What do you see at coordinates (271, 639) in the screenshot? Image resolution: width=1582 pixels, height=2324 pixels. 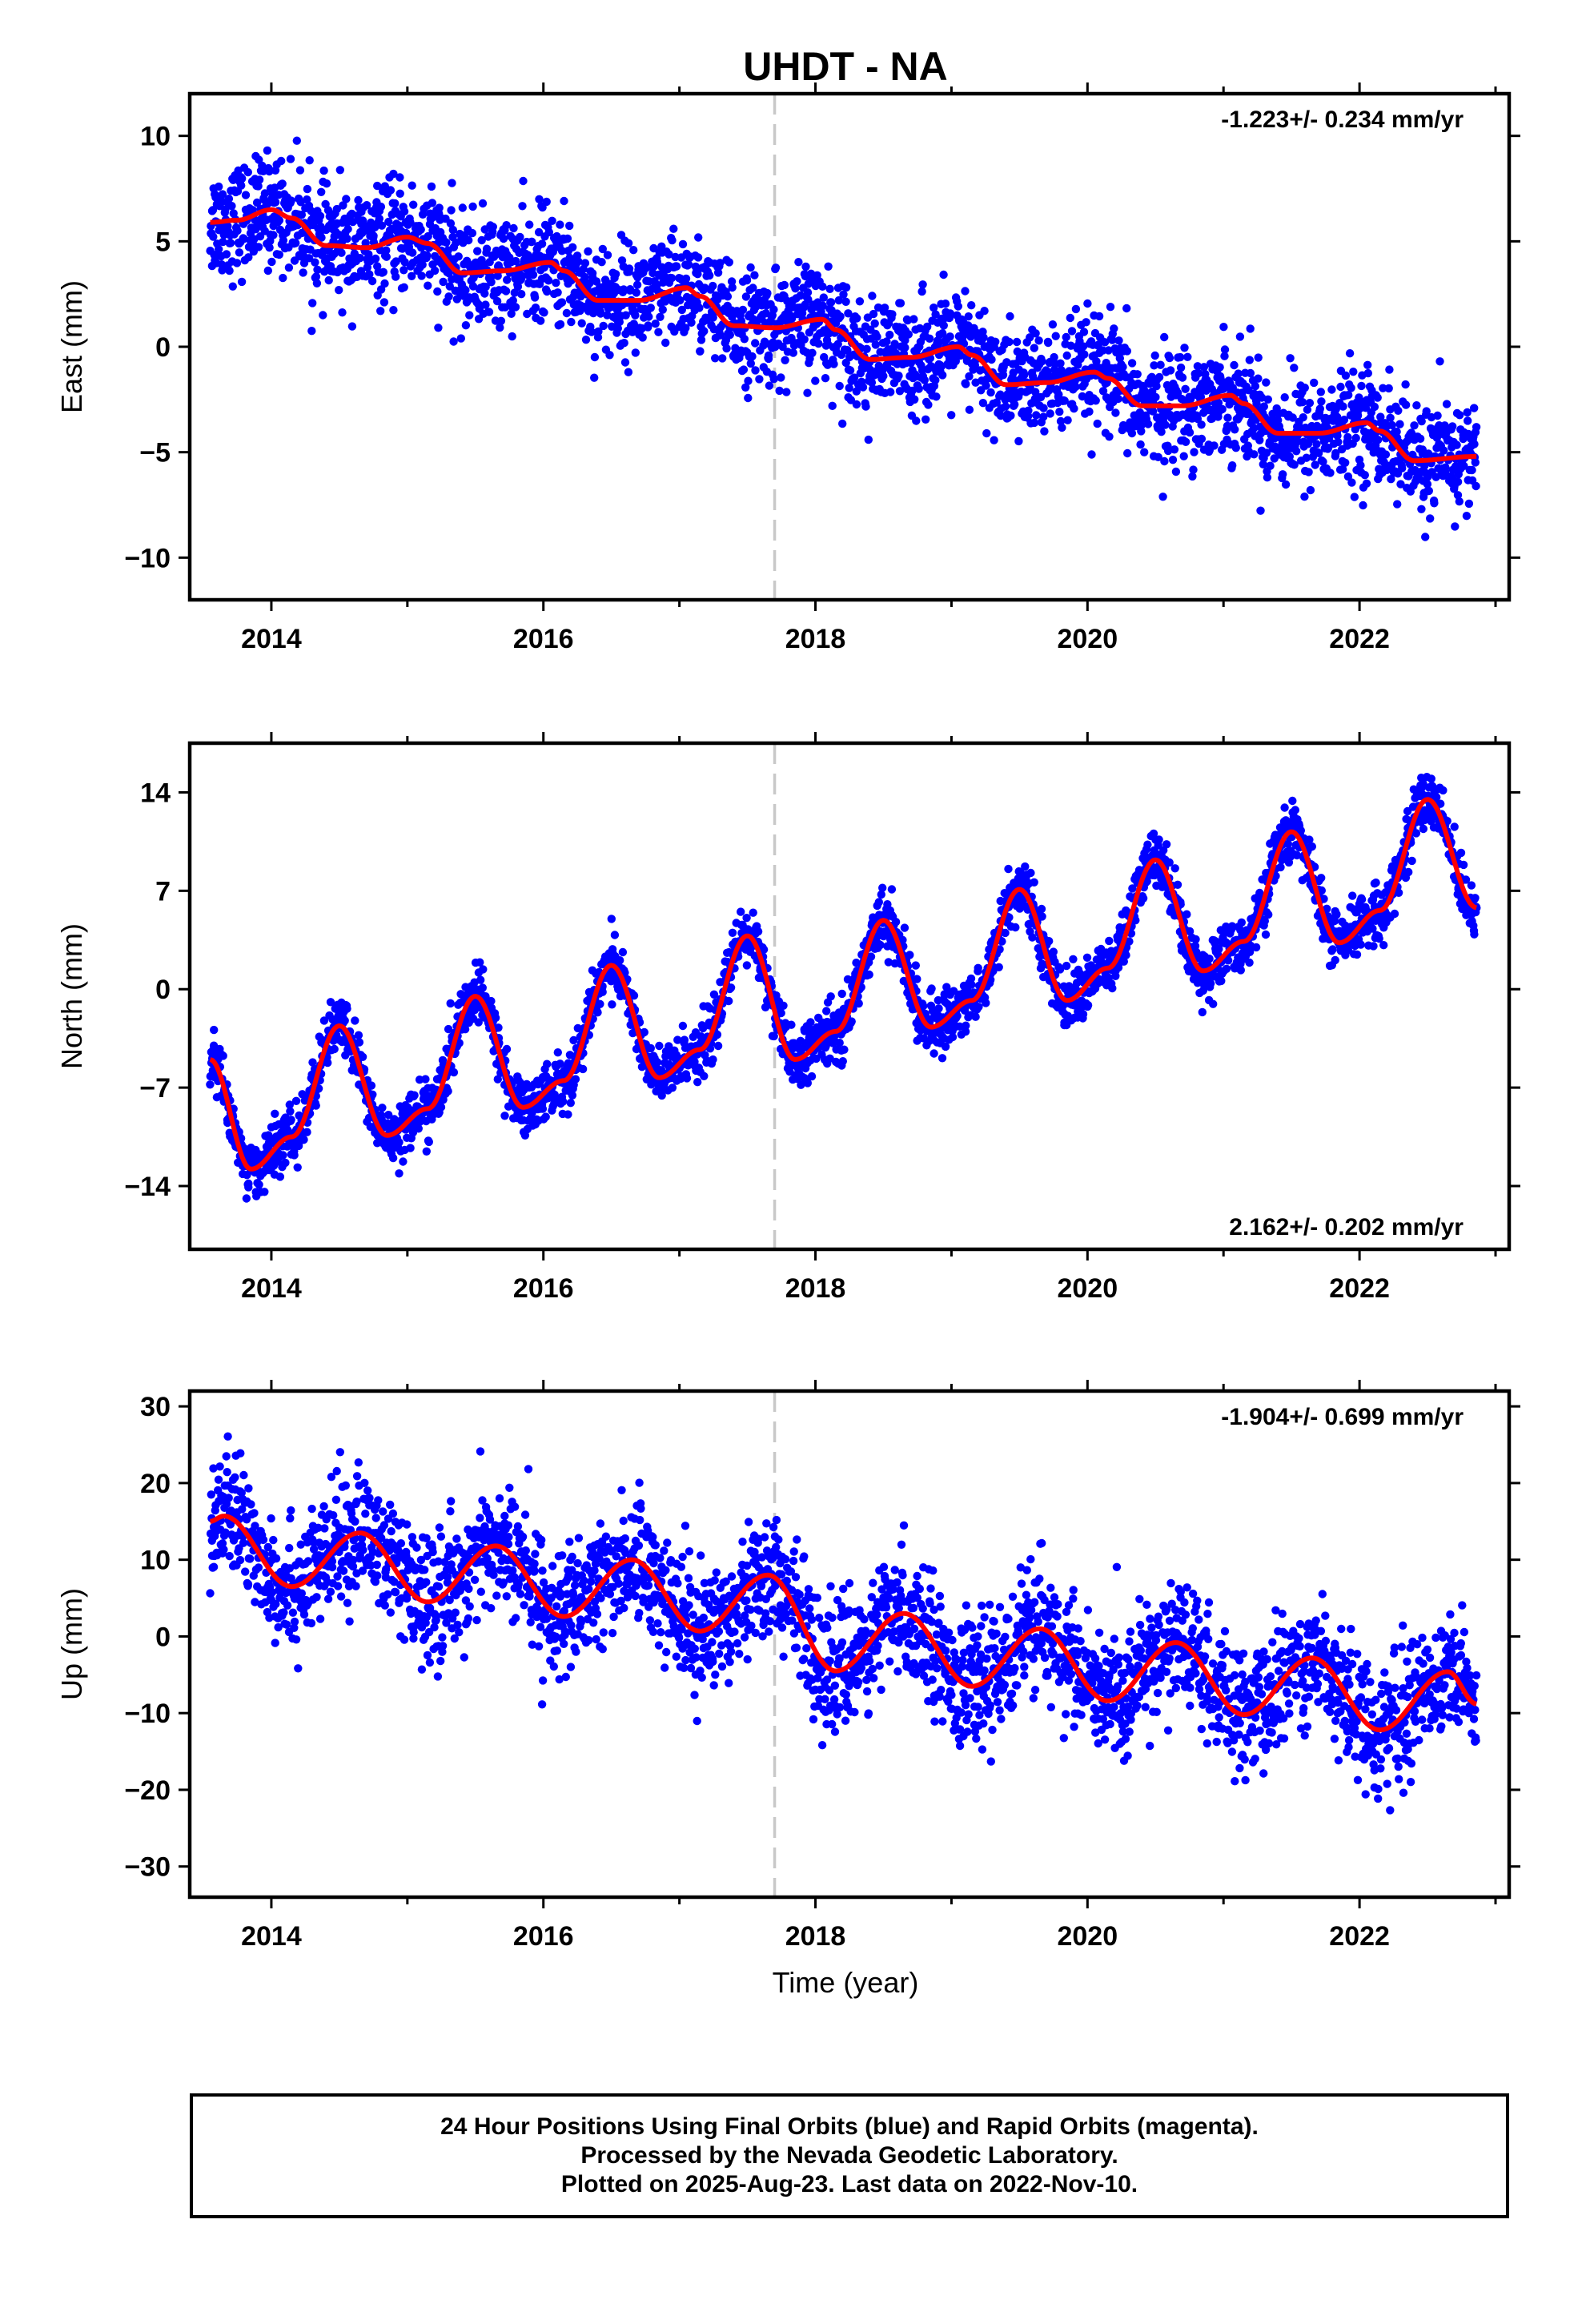 I see `x-tick-label: 2014` at bounding box center [271, 639].